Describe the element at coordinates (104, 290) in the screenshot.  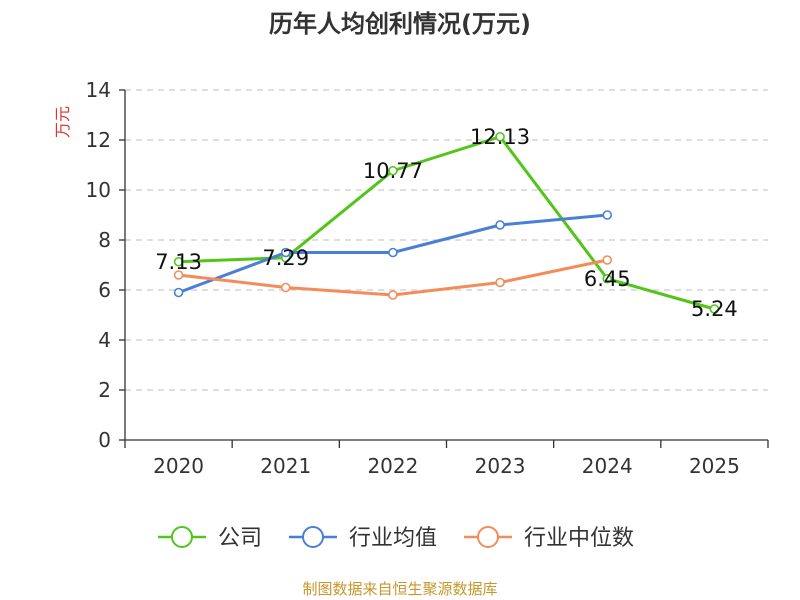
I see `y-tick-label: 6` at that location.